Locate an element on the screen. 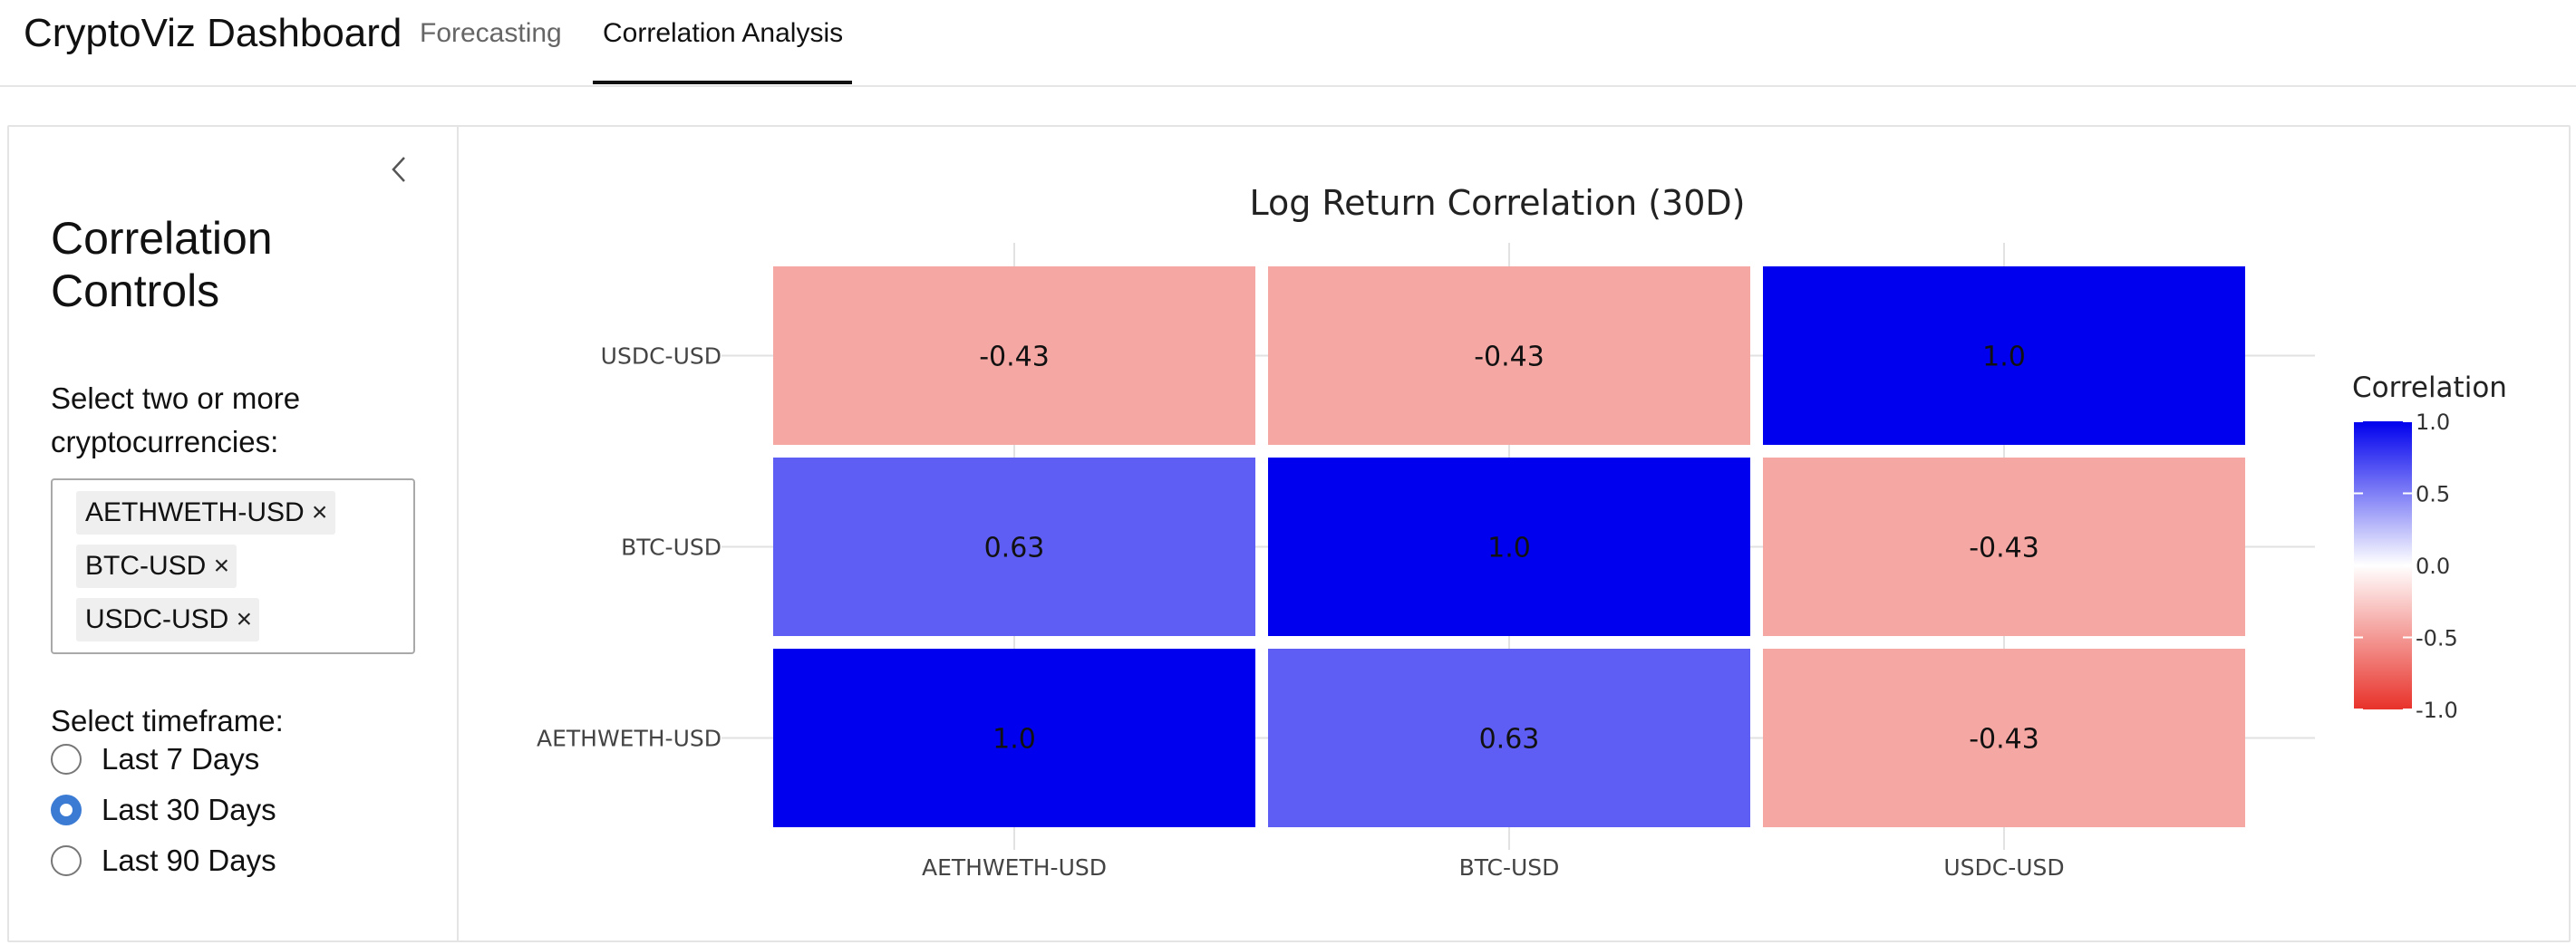 The width and height of the screenshot is (2576, 945). colorbar-tick-label: -1.0 is located at coordinates (2437, 710).